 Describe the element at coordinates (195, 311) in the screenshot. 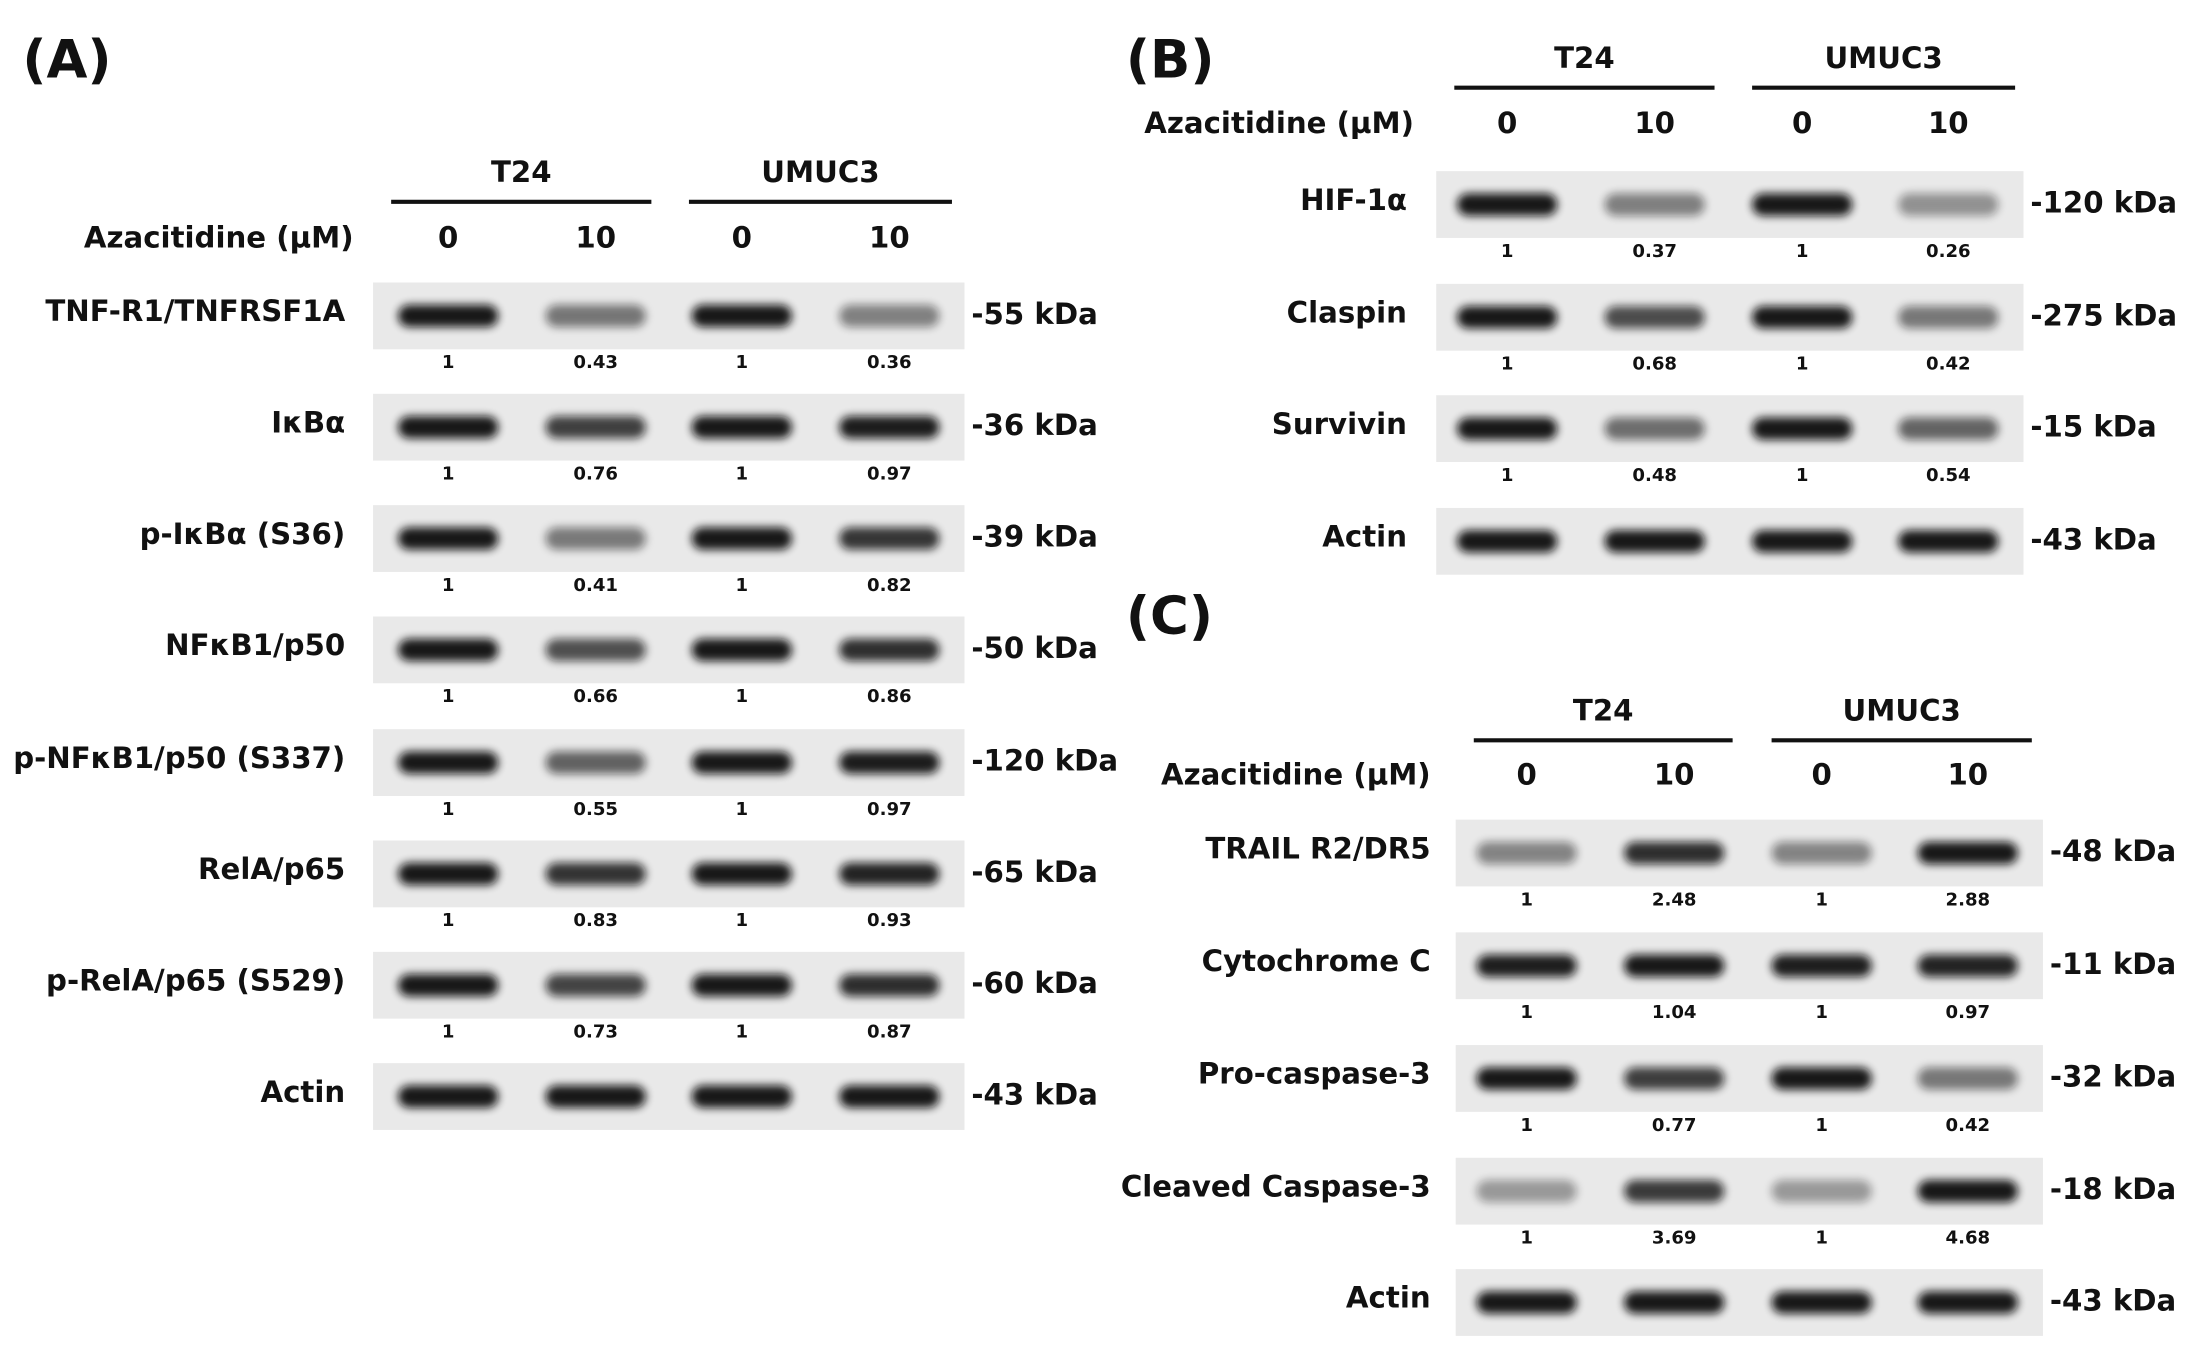

I see `protein-name: TNF-R1/TNFRSF1A` at that location.